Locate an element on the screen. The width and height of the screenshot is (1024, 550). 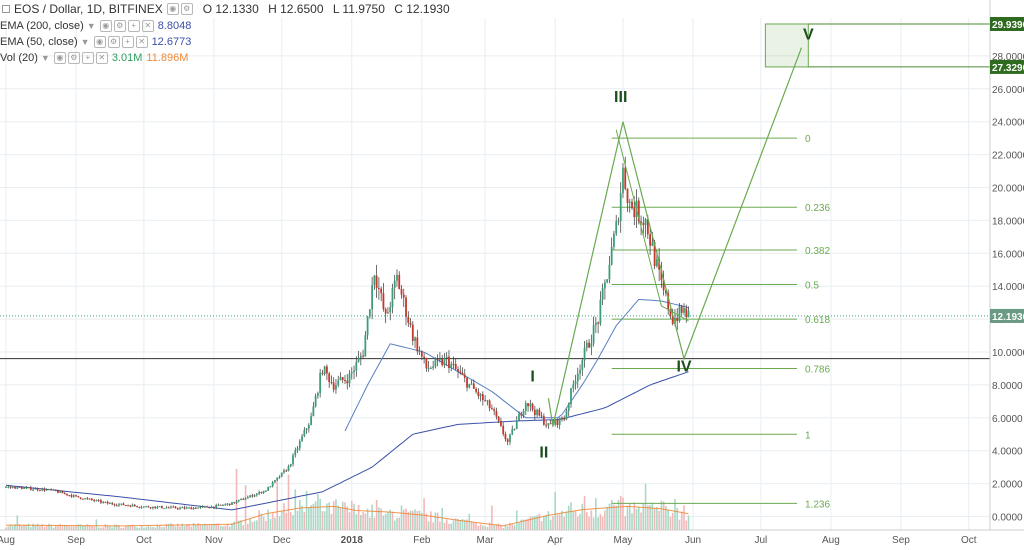
ohlc-values: O 12.1330 H 12.6500 L 11.9750 C 12.1930 is located at coordinates (329, 9).